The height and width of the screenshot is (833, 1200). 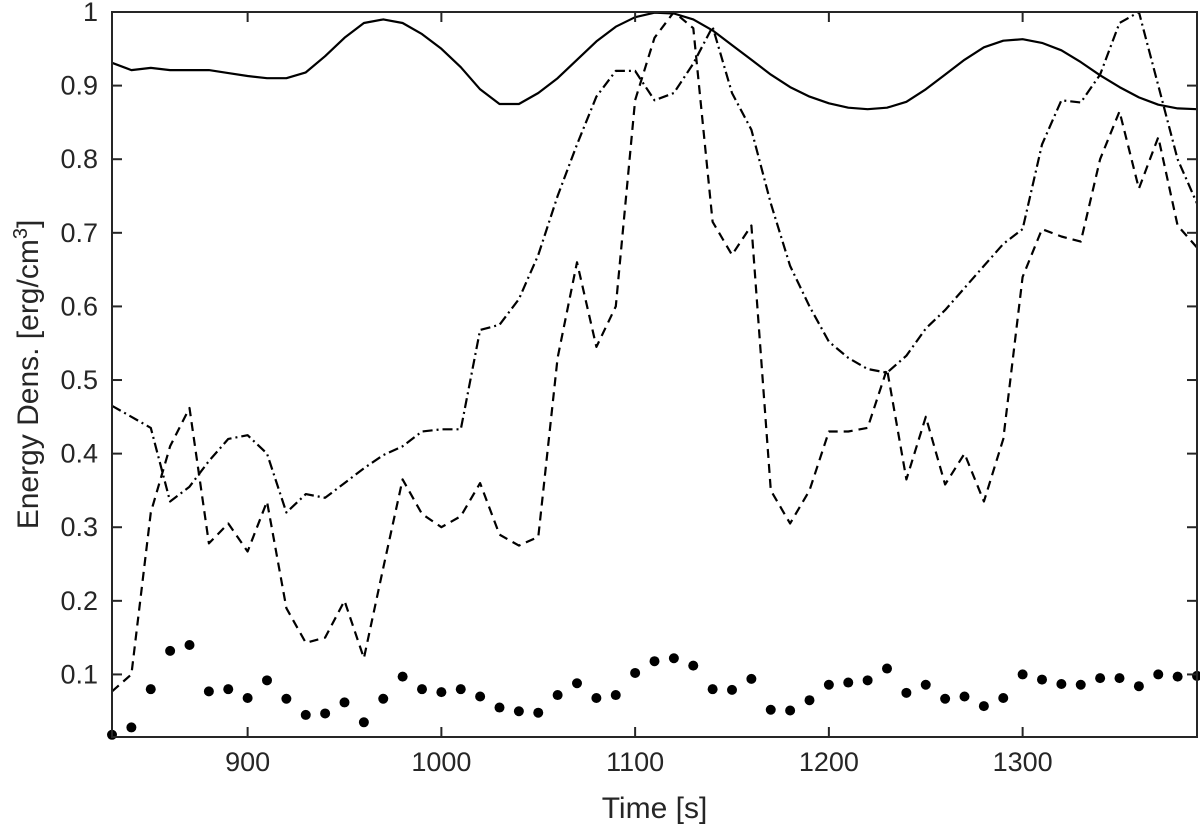 I want to click on x-tick-label: 900, so click(x=247, y=762).